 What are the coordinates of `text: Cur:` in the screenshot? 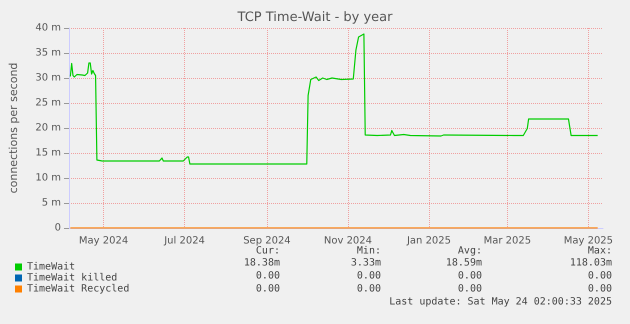 It's located at (268, 251).